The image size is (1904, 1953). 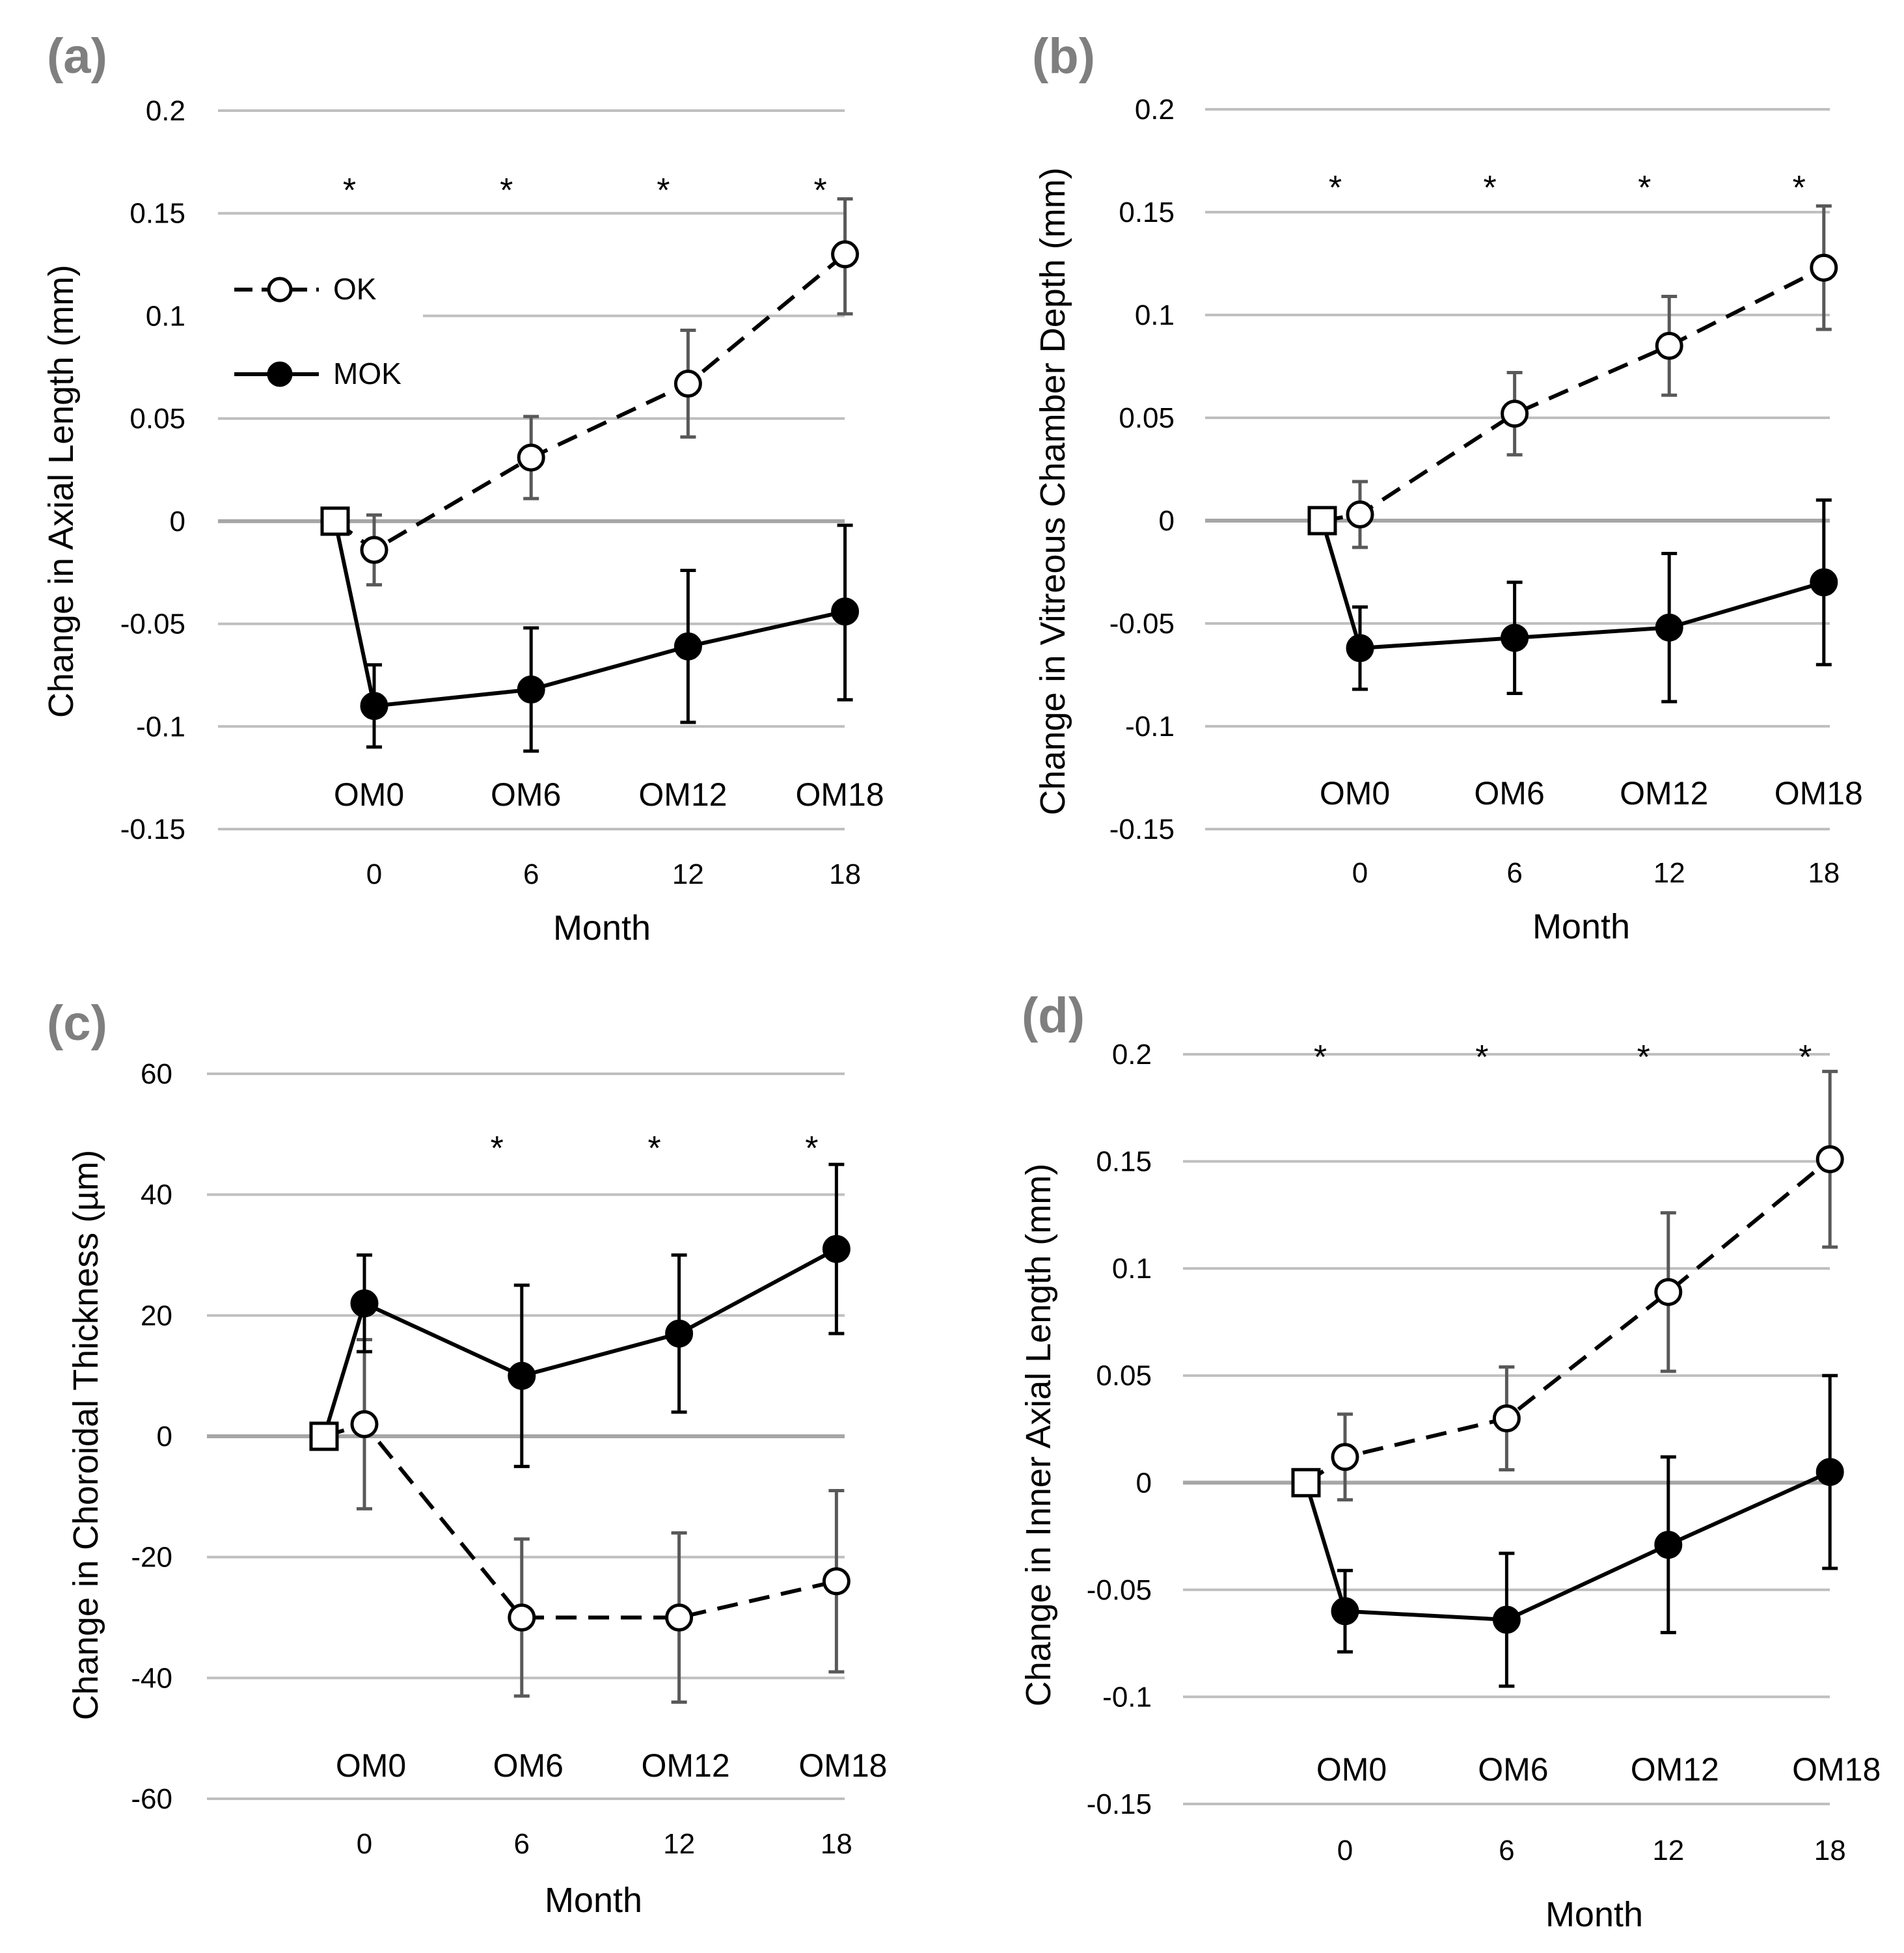 I want to click on y-tick-label: 20, so click(x=156, y=1316).